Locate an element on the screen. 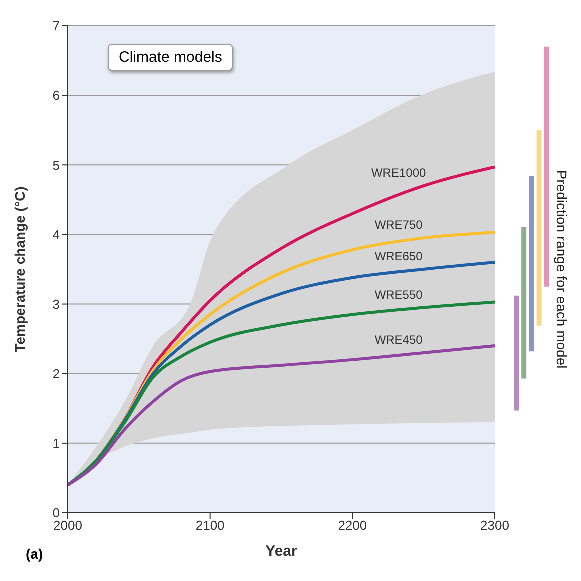 The width and height of the screenshot is (581, 581). series-label: WRE1000 is located at coordinates (398, 173).